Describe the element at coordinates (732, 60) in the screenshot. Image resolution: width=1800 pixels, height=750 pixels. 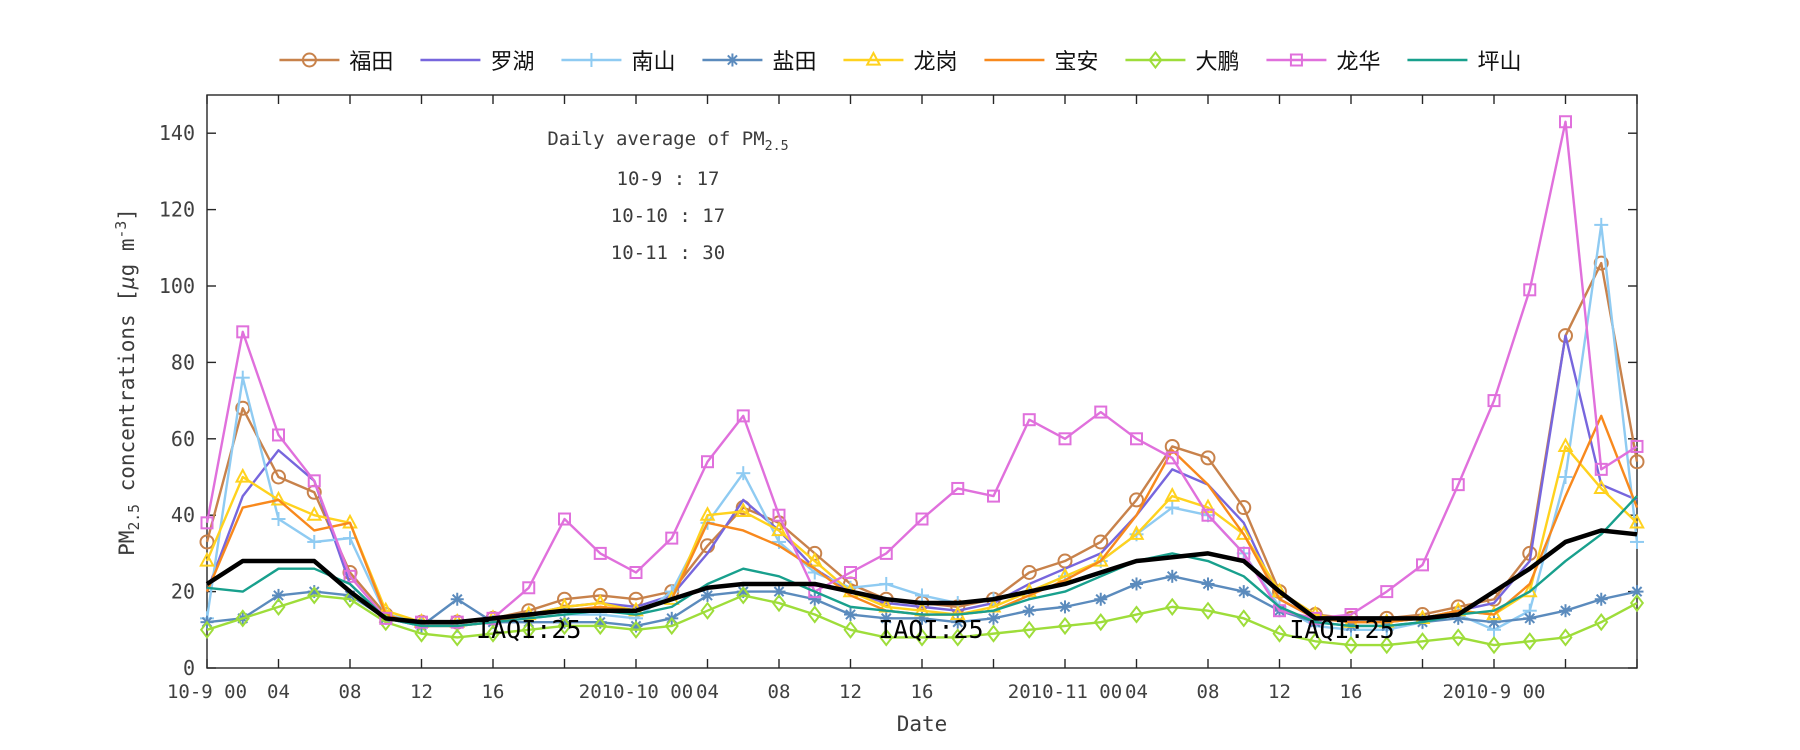
I see `legend-marker-yantian` at that location.